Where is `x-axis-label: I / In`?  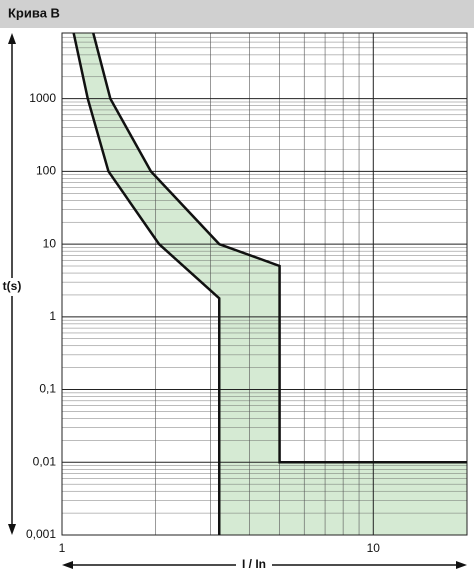 x-axis-label: I / In is located at coordinates (254, 564).